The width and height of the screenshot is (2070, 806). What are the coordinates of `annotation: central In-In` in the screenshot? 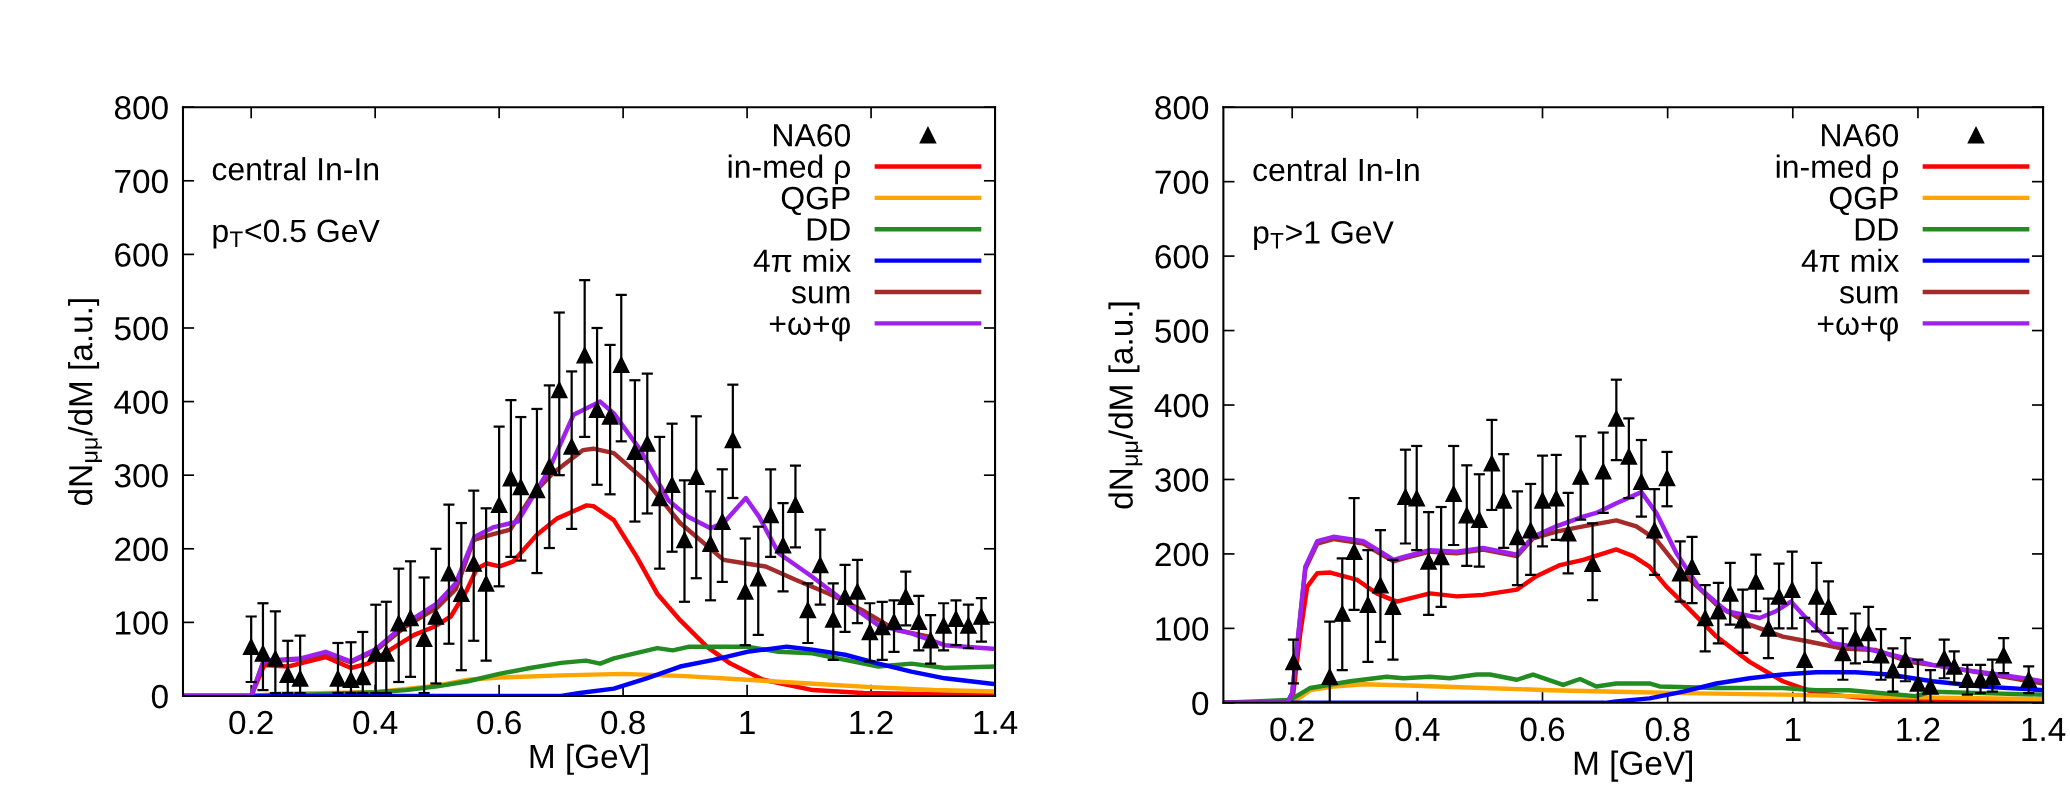 It's located at (1336, 169).